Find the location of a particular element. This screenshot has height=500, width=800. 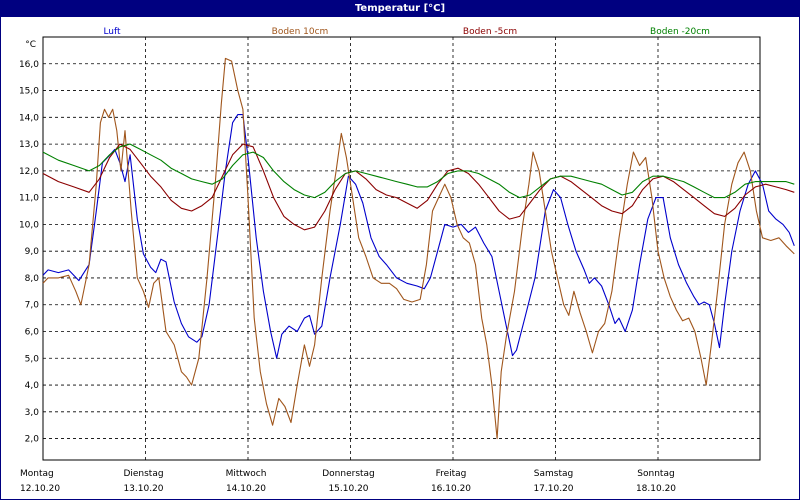

y-tick-label: 12,0 is located at coordinates (29, 172).